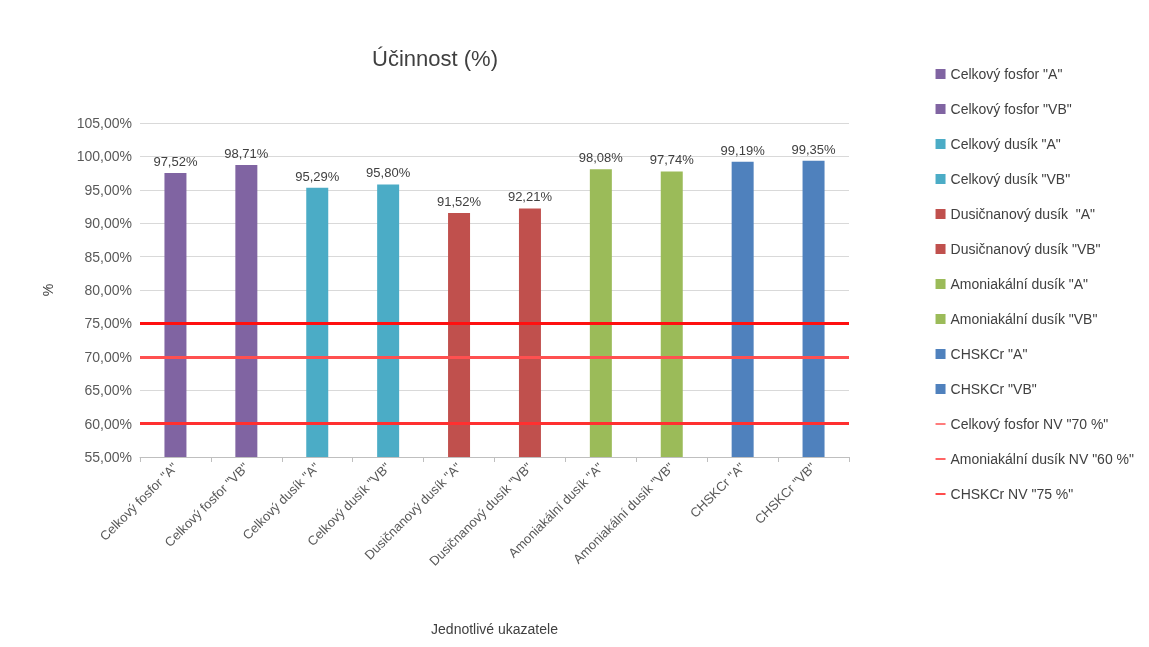 The image size is (1149, 647). Describe the element at coordinates (175, 161) in the screenshot. I see `data-label: 97,52%` at that location.